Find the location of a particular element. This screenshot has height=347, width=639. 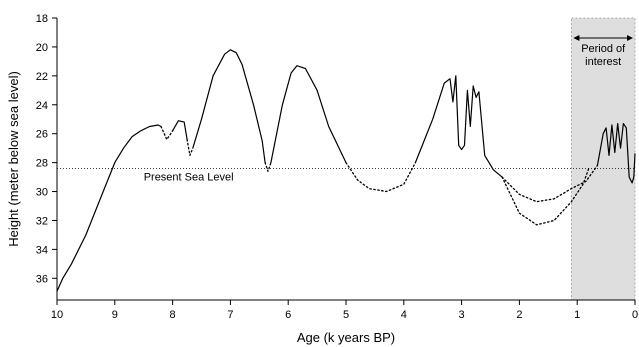

y-tick-label: 32 is located at coordinates (42, 221).